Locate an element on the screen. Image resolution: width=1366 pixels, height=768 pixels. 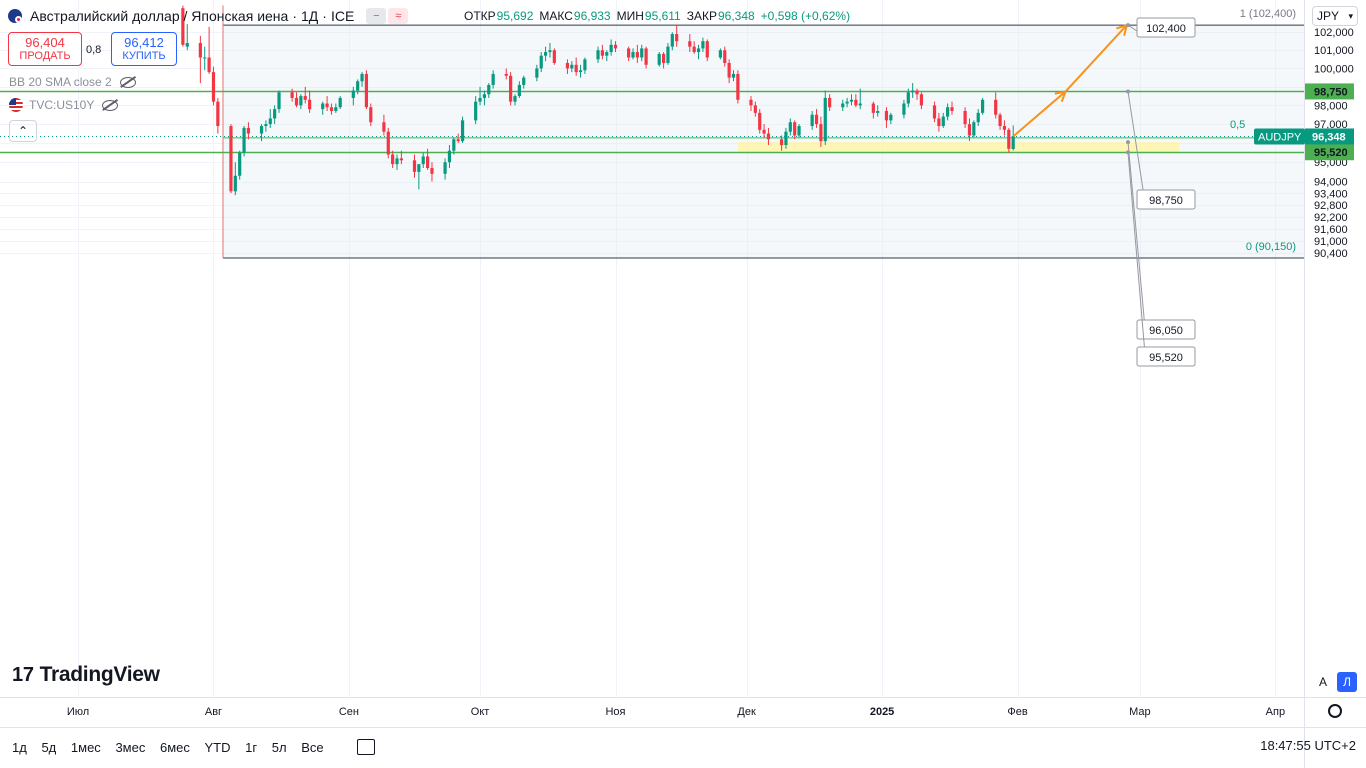
symbol-tag-bg is located at coordinates (1279, 136).